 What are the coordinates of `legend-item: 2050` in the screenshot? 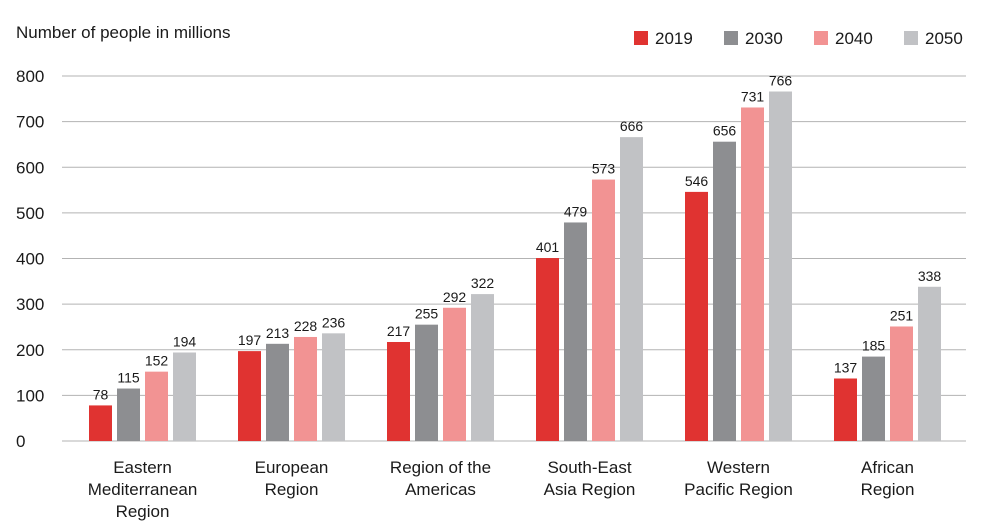 It's located at (933, 38).